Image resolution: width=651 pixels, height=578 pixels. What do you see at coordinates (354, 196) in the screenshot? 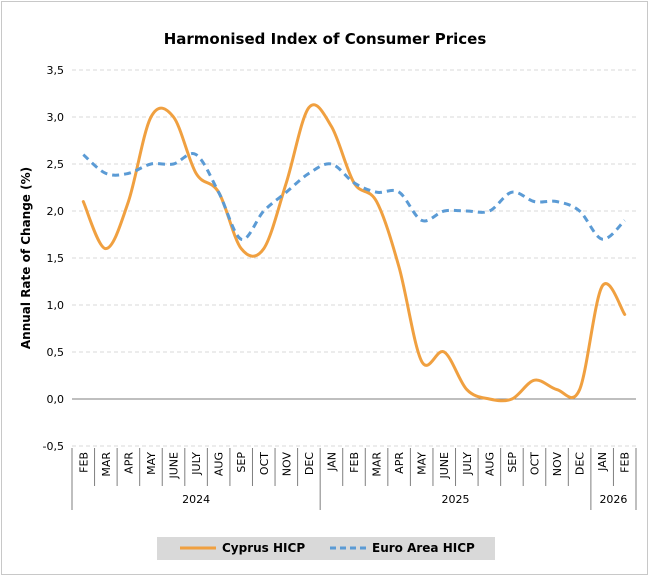
I see `euro-area-hicp-line` at bounding box center [354, 196].